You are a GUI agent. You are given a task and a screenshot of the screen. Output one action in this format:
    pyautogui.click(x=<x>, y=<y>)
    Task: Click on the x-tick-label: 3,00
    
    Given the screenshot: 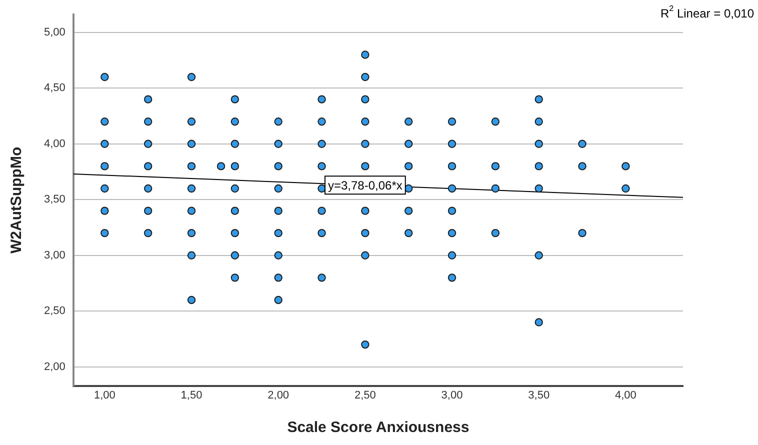 What is the action you would take?
    pyautogui.click(x=452, y=395)
    